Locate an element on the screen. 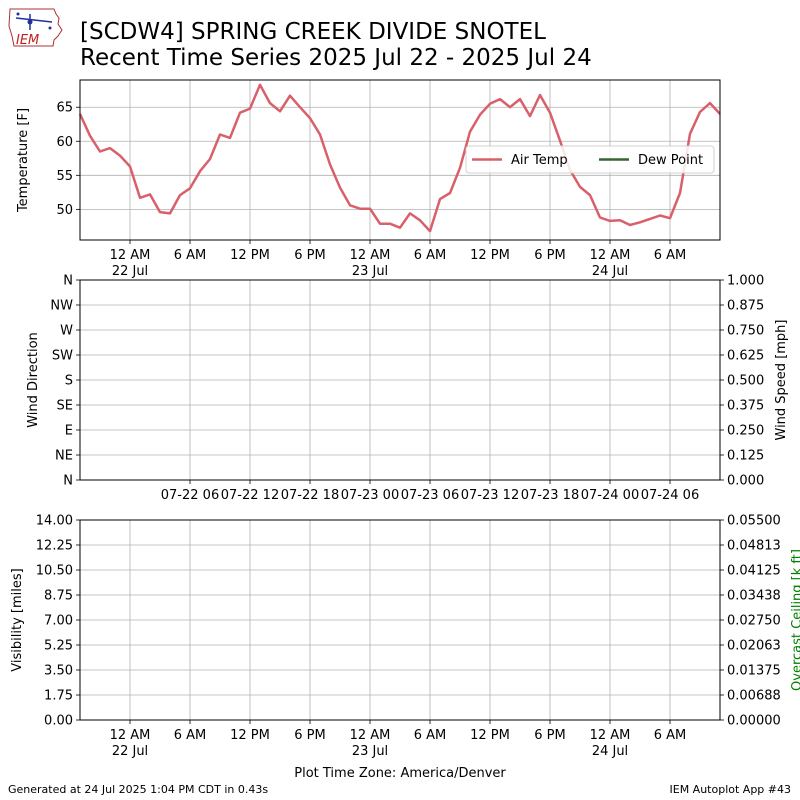 The height and width of the screenshot is (800, 800). y-tick-label: 8.75 is located at coordinates (58, 596).